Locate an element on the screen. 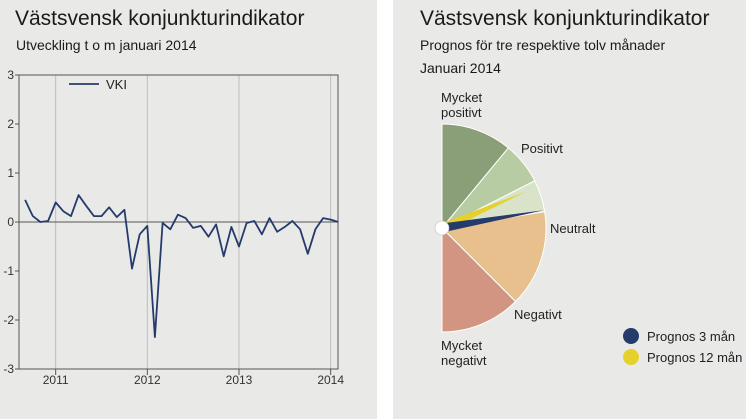 This screenshot has height=419, width=746. y-tick-label: 0 is located at coordinates (10, 222).